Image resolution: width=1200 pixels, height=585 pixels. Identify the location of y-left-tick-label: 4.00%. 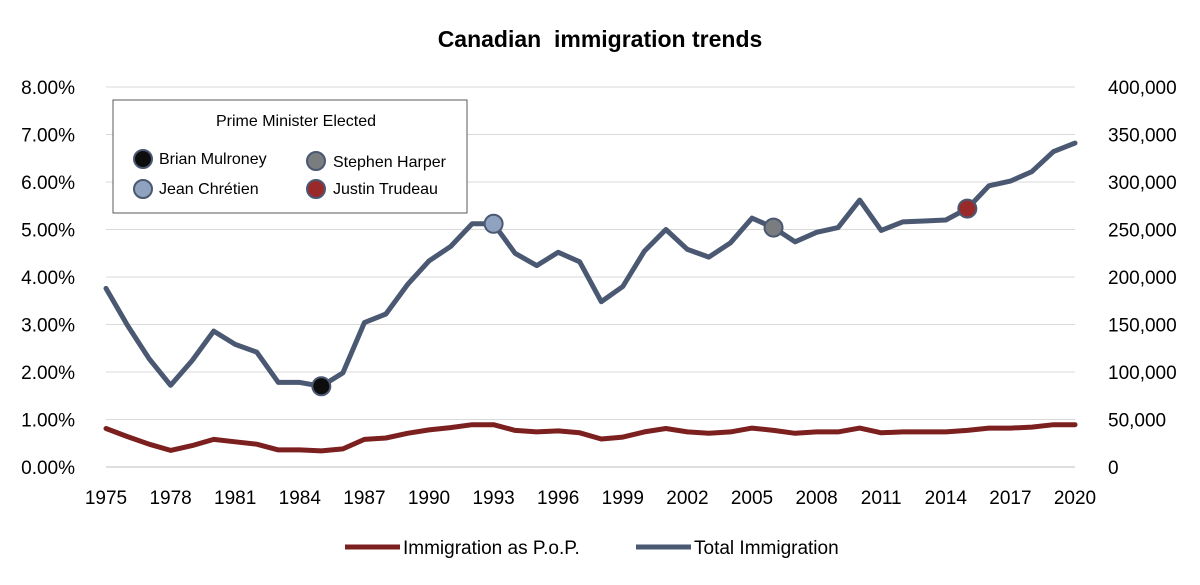
(48, 278).